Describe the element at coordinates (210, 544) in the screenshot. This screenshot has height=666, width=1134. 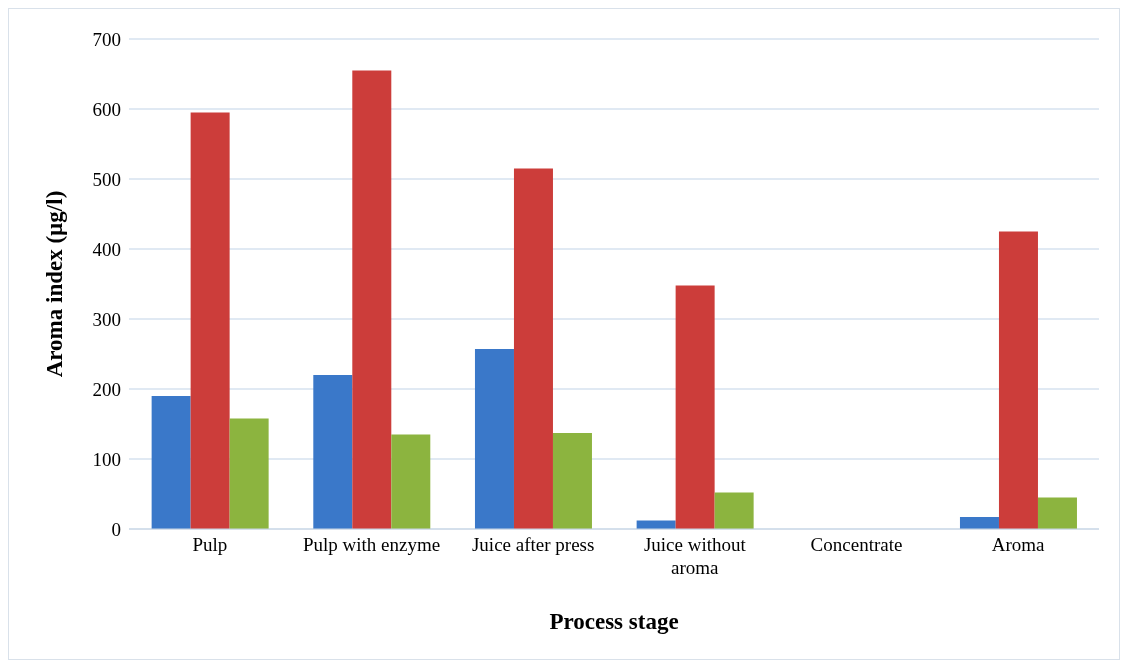
I see `x-tick-label: Pulp` at that location.